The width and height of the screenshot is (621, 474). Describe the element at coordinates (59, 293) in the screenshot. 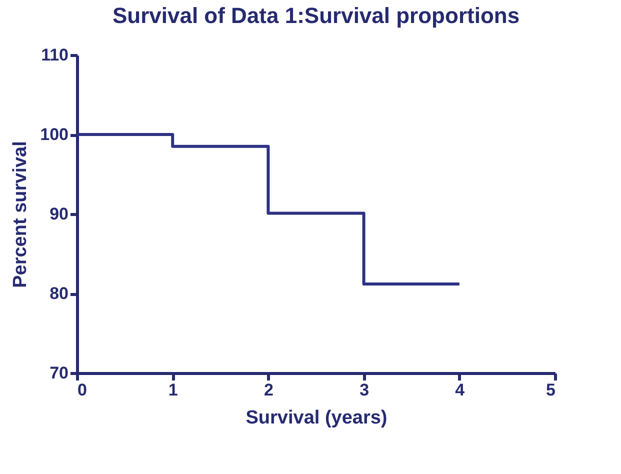

I see `y-tick-label: 80` at that location.